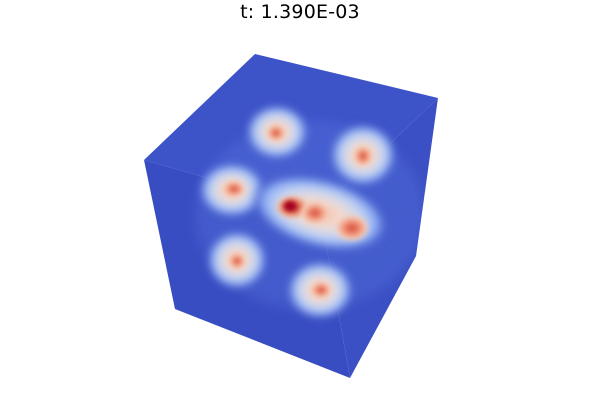 Image resolution: width=600 pixels, height=400 pixels. Describe the element at coordinates (300, 12) in the screenshot. I see `plot-title: t: 1.390E-03` at that location.